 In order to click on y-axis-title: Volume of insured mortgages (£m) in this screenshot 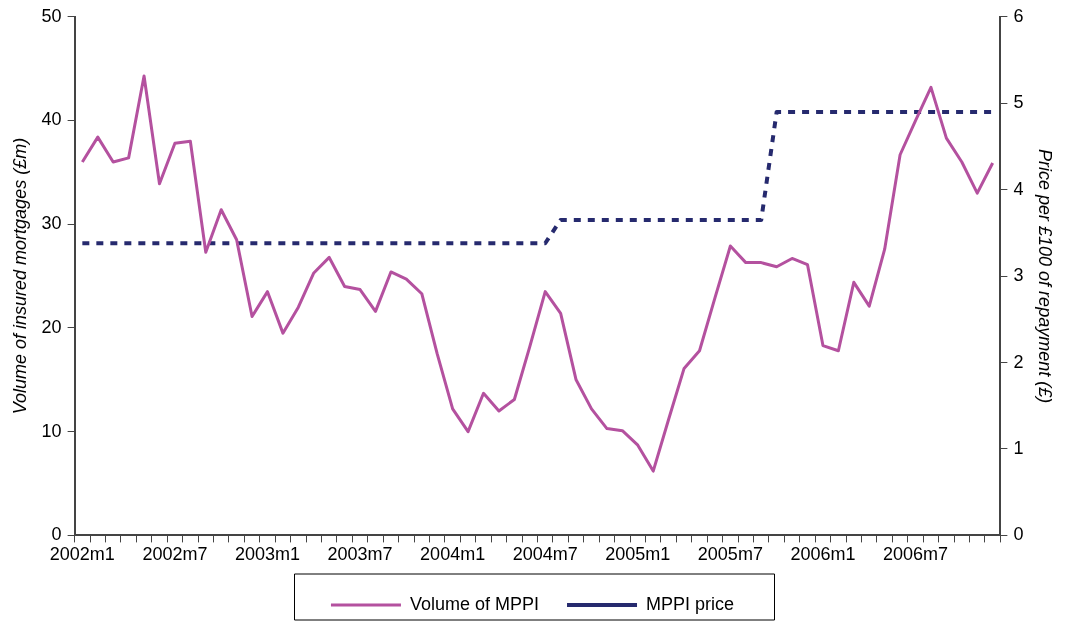, I will do `click(19, 276)`.